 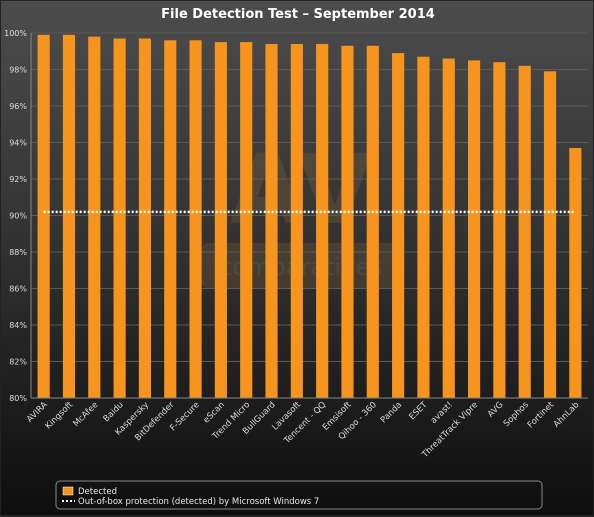 What do you see at coordinates (85, 414) in the screenshot?
I see `x-tick-label: McAfee` at bounding box center [85, 414].